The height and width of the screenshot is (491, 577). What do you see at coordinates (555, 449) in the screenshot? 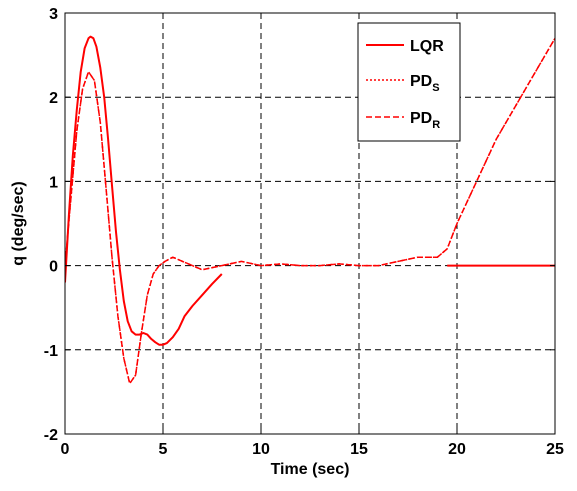
I see `x-tick-label: 25` at bounding box center [555, 449].